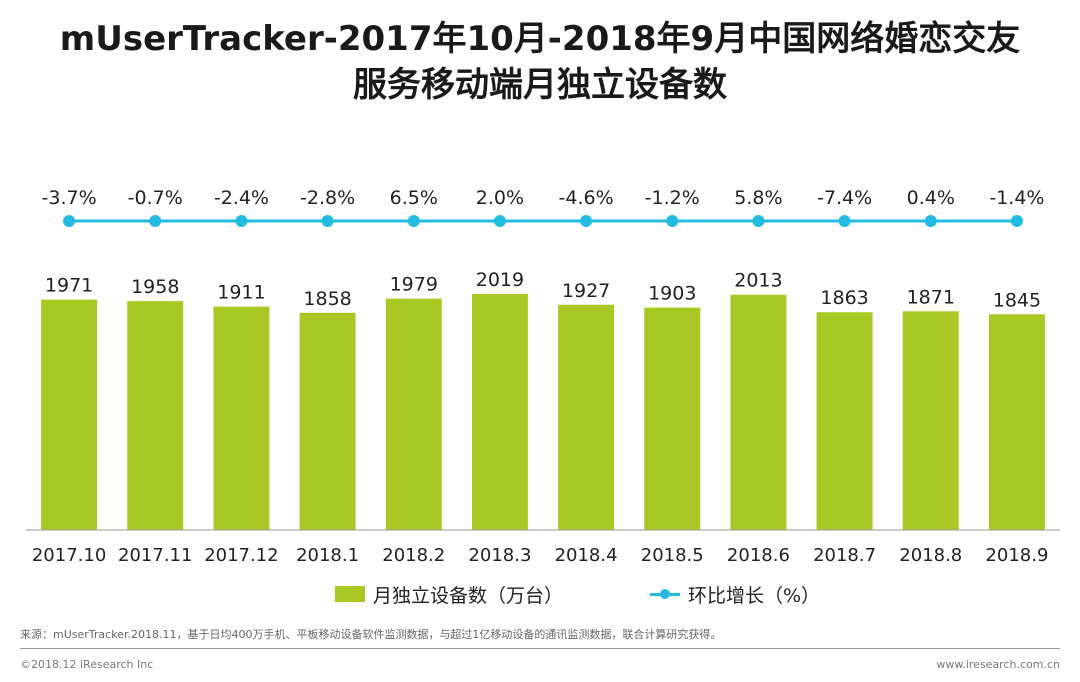  I want to click on chart-legend: 月独立设备数（万台） 环比增长（%）, so click(540, 594).